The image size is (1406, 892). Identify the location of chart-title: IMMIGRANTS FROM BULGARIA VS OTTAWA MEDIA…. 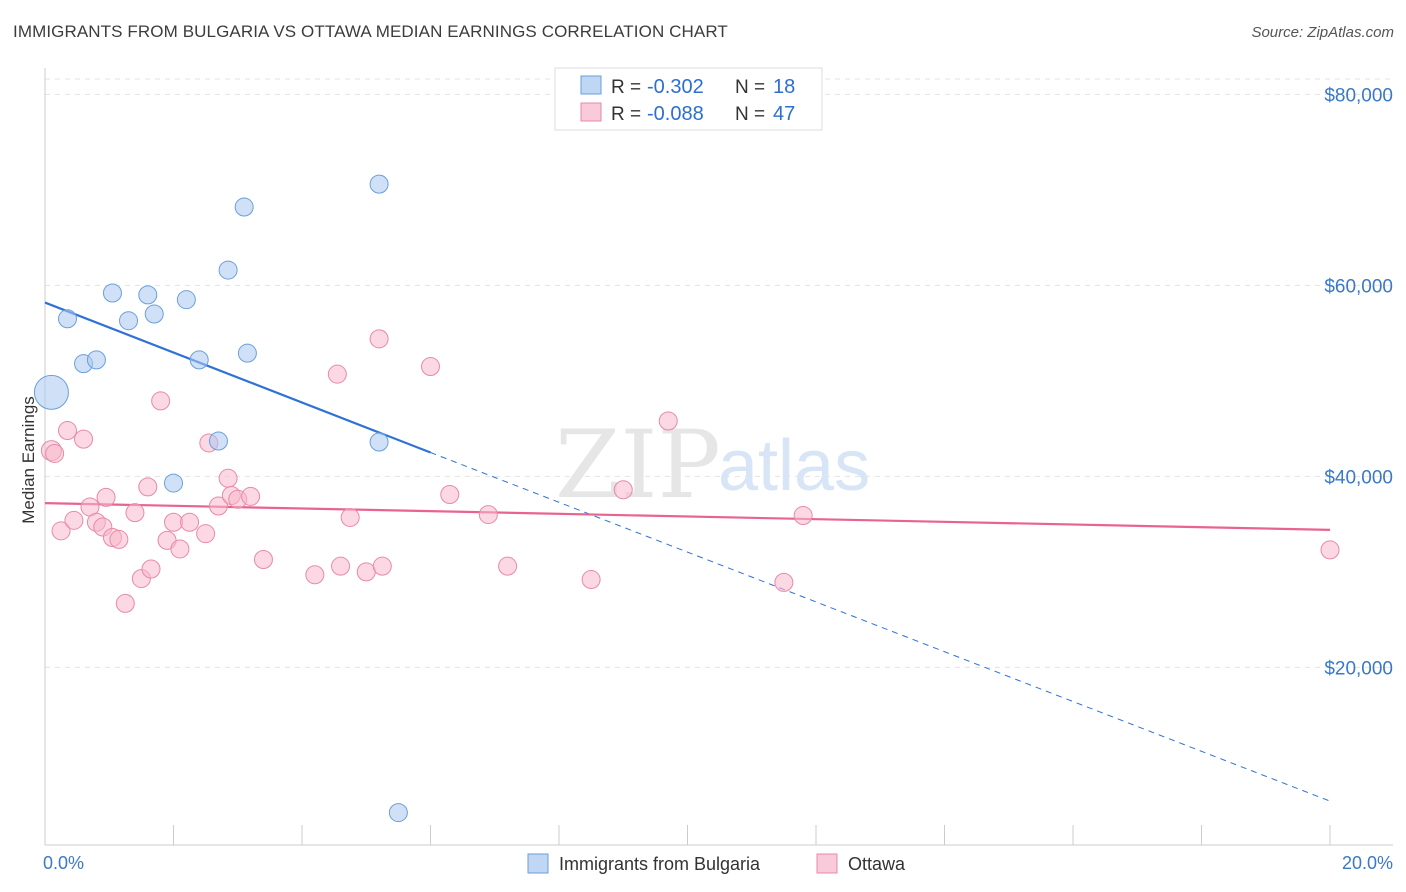
(370, 31).